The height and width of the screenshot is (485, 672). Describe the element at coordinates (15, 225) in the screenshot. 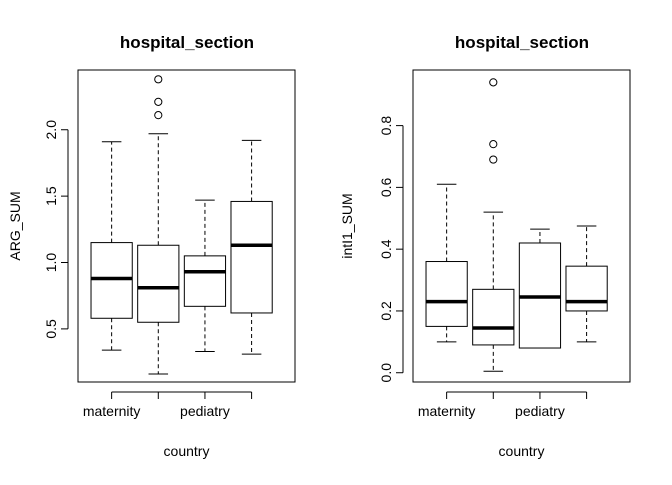

I see `y-axis-label: ARG_SUM` at that location.